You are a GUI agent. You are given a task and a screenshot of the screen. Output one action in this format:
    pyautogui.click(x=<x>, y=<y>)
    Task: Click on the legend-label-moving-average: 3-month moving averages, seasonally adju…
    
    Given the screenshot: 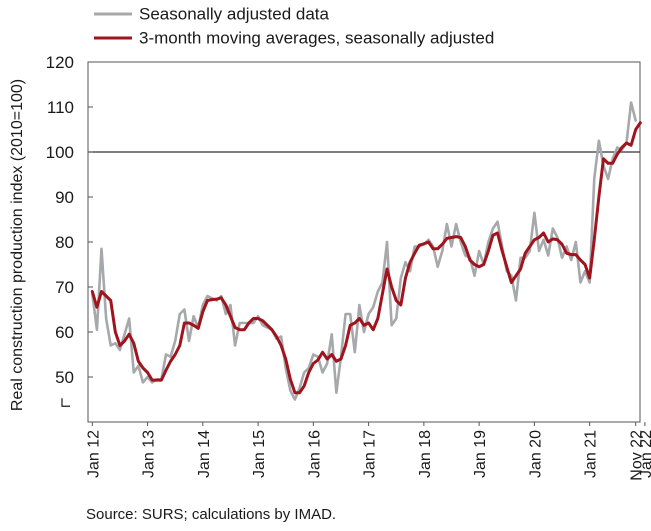 What is the action you would take?
    pyautogui.click(x=316, y=38)
    